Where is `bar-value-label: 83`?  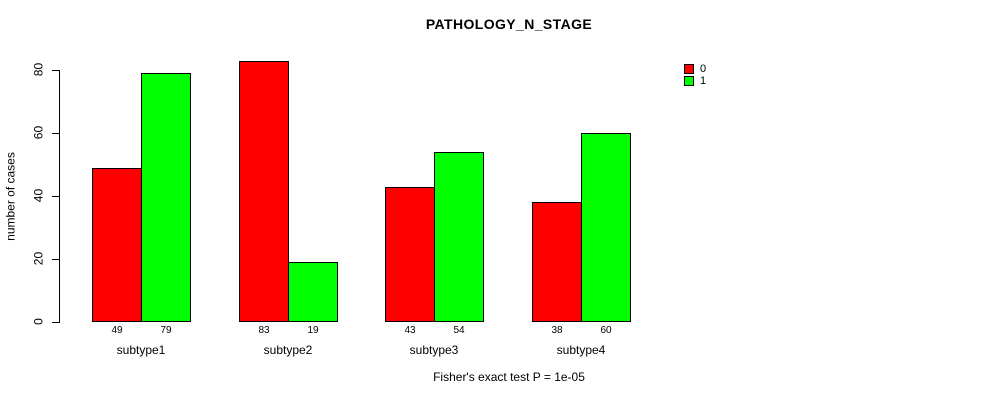 bar-value-label: 83 is located at coordinates (264, 330).